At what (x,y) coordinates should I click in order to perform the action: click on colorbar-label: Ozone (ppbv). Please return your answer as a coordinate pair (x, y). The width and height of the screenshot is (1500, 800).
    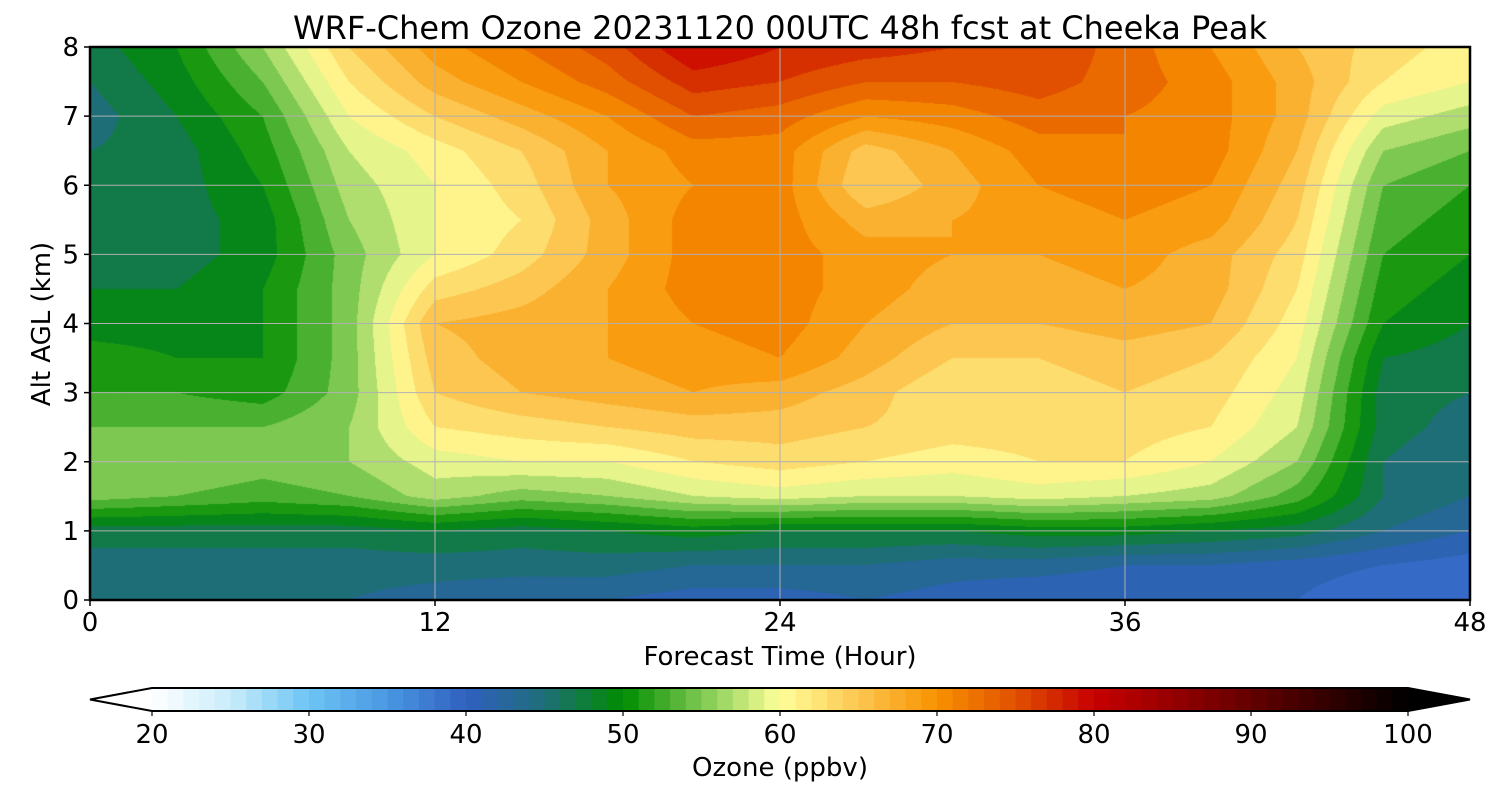
    Looking at the image, I should click on (780, 768).